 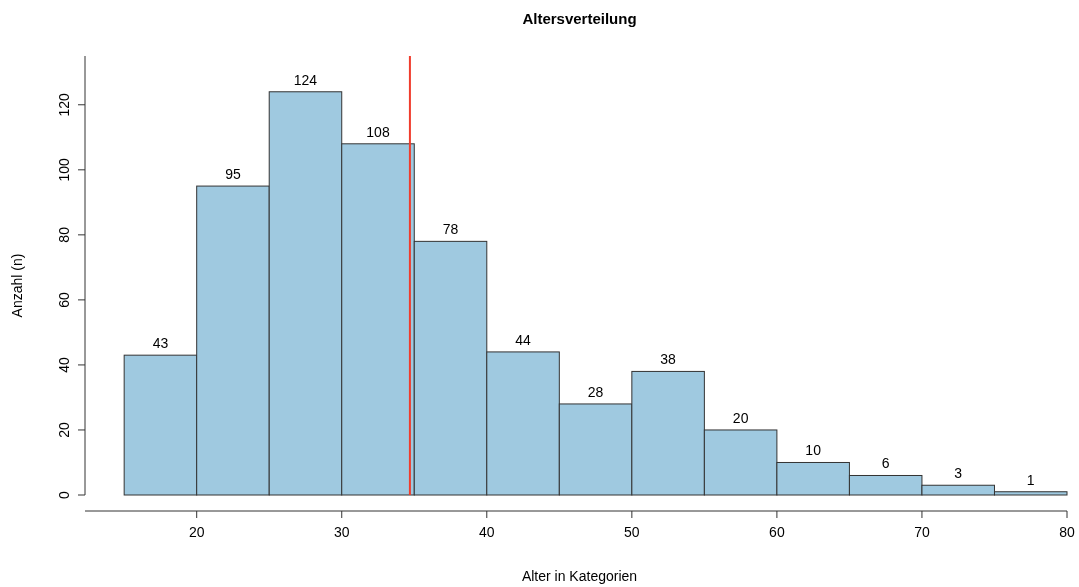 What do you see at coordinates (740, 417) in the screenshot?
I see `data-label: 20` at bounding box center [740, 417].